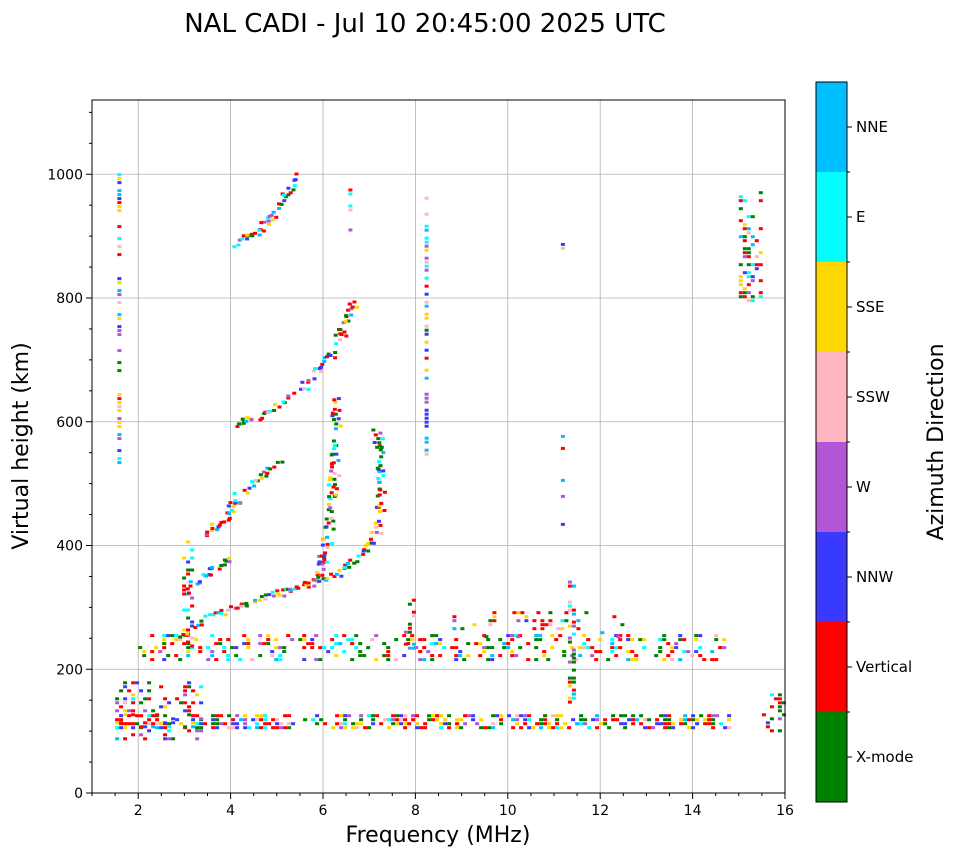 Image resolution: width=958 pixels, height=857 pixels. Describe the element at coordinates (863, 487) in the screenshot. I see `colorbar-label: W` at that location.